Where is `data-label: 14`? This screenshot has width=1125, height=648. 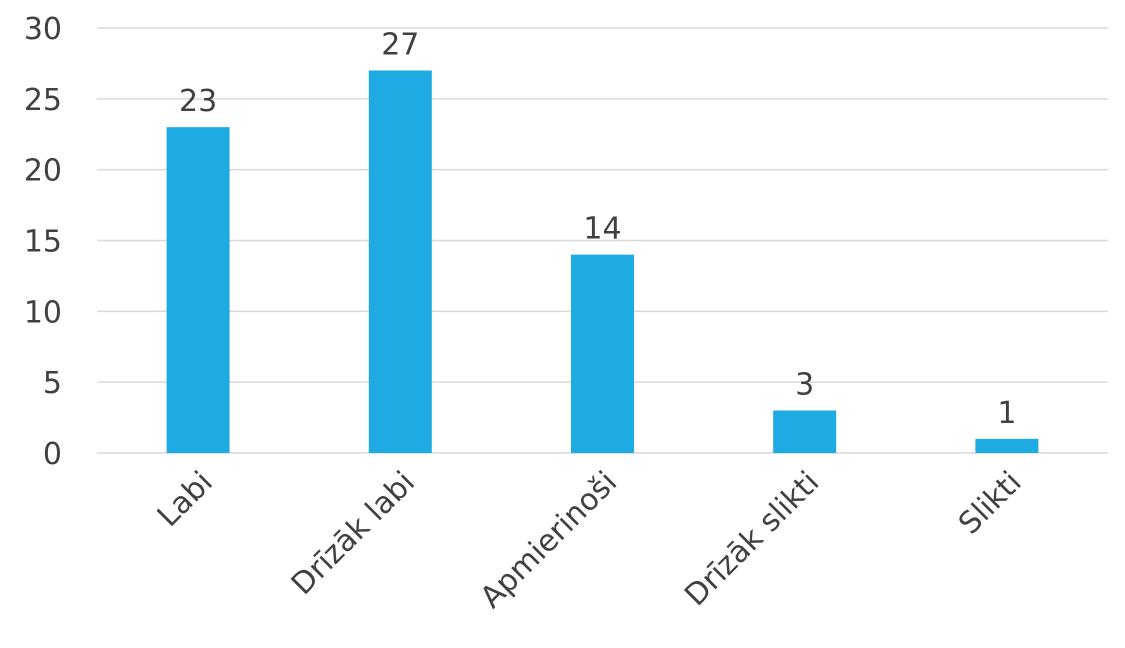 data-label: 14 is located at coordinates (602, 229).